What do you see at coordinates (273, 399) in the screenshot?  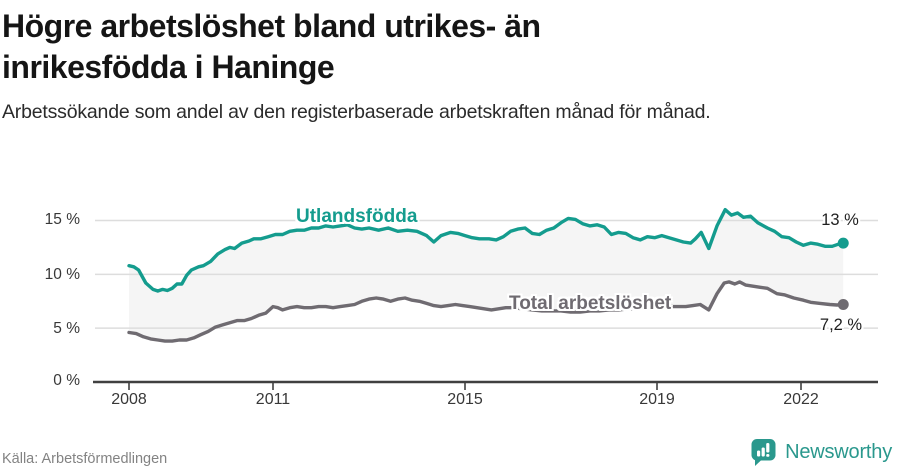 I see `x-tick-label-2011: 2011` at bounding box center [273, 399].